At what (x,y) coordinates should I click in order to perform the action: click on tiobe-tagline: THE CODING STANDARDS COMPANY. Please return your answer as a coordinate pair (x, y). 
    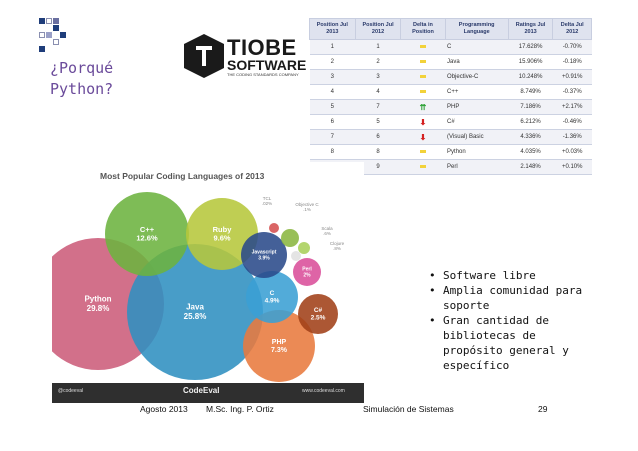
    Looking at the image, I should click on (263, 74).